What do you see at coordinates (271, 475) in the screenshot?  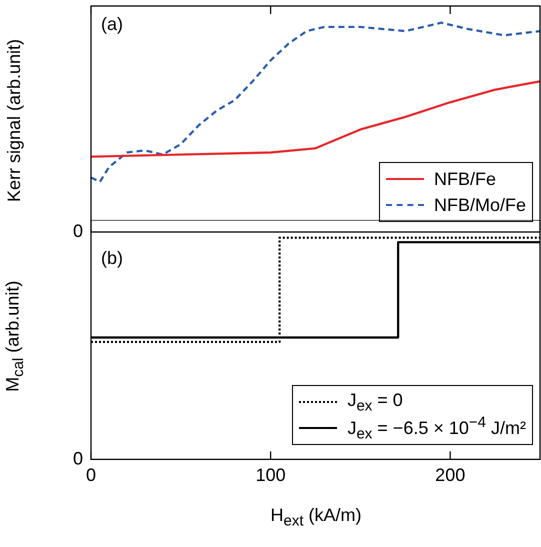 I see `x-tick-label: 100` at bounding box center [271, 475].